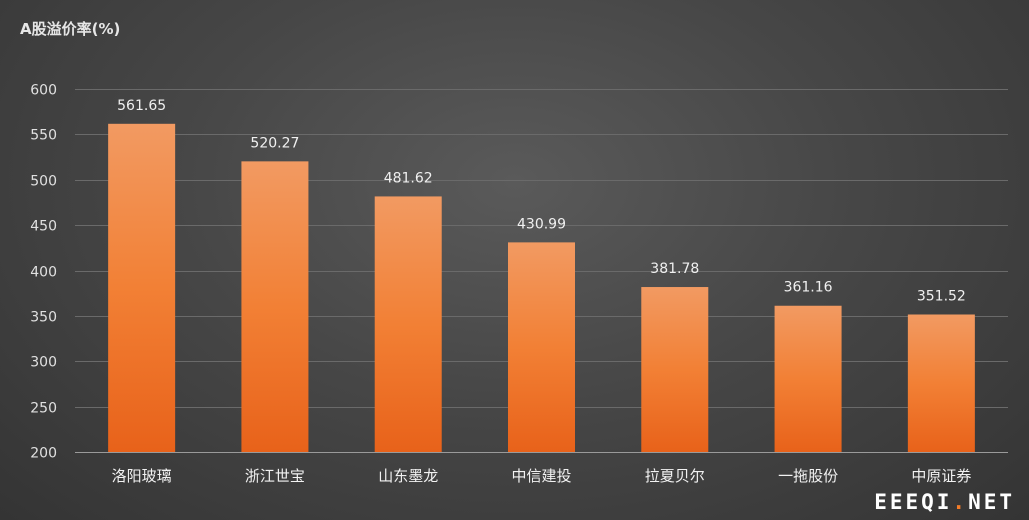  What do you see at coordinates (141, 106) in the screenshot?
I see `data-label: 561.65` at bounding box center [141, 106].